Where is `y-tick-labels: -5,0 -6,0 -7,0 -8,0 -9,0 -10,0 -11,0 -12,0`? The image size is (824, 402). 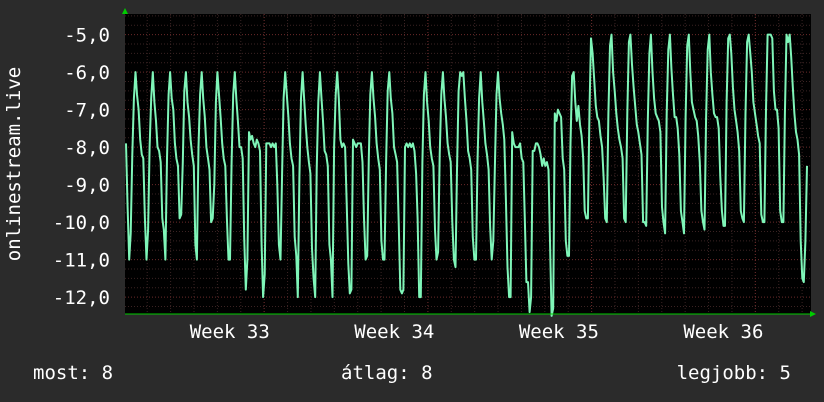
y-tick-labels: -5,0 -6,0 -7,0 -8,0 -9,0 -10,0 -11,0 -12,0 is located at coordinates (81, 167).